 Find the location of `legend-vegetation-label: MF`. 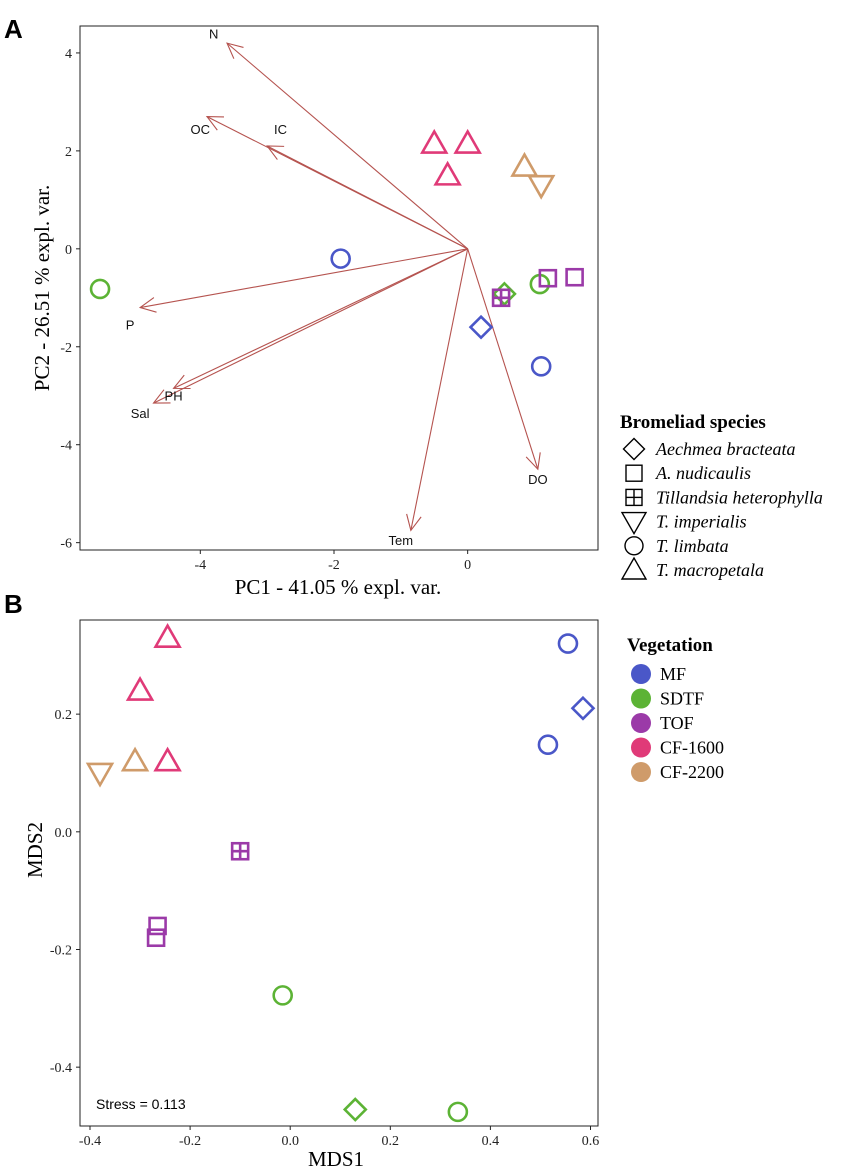

legend-vegetation-label: MF is located at coordinates (673, 674).